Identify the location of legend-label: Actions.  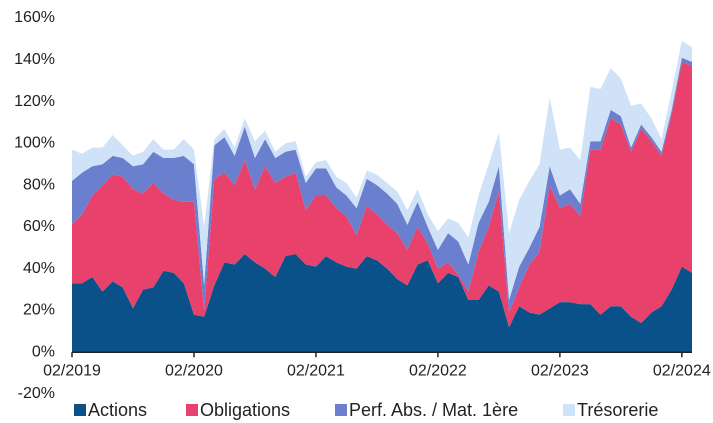
(117, 410).